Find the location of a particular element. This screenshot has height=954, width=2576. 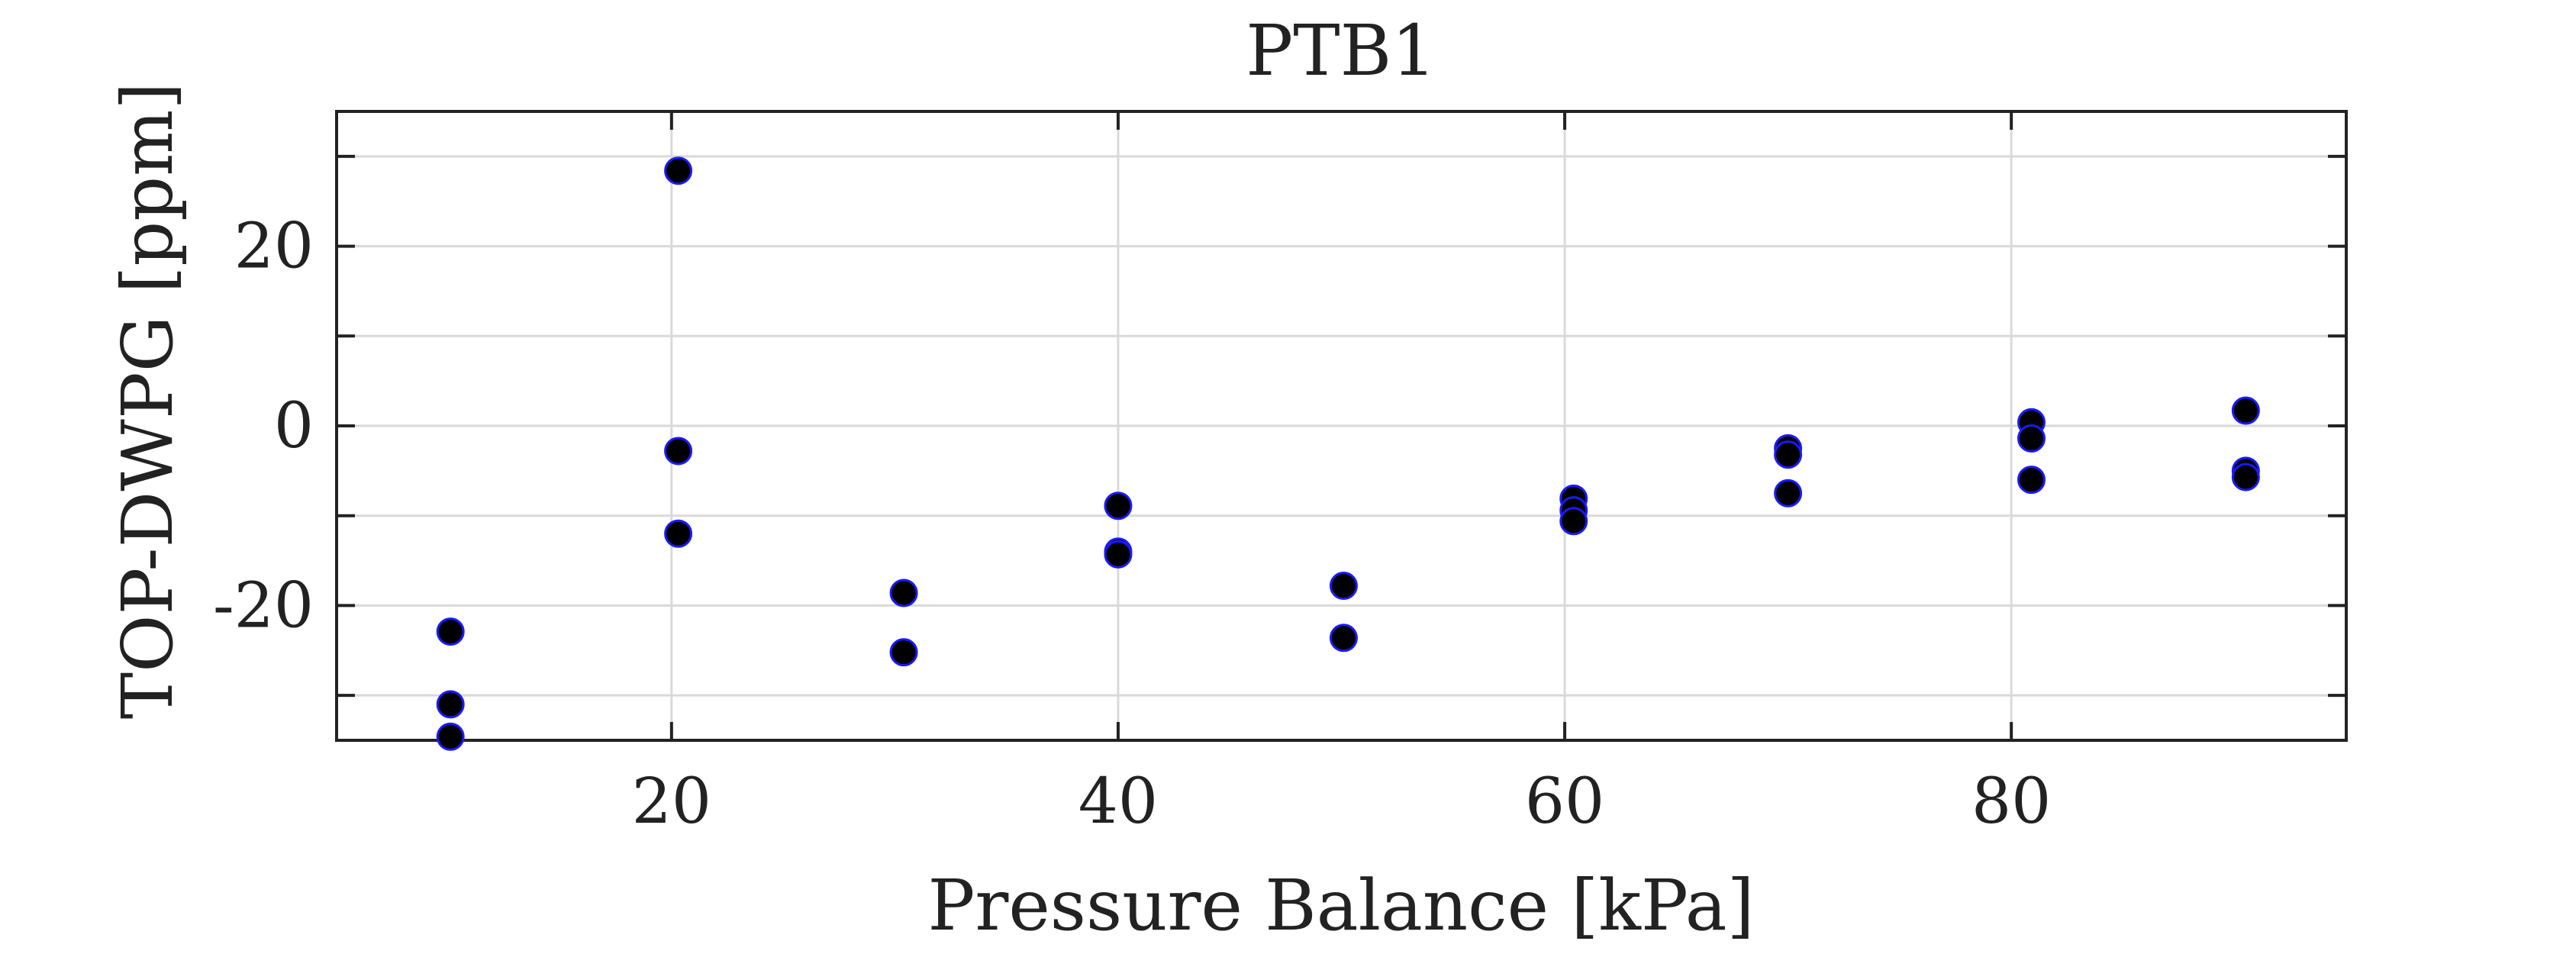

y-axis-label: TOP-DWPG [ppm] is located at coordinates (148, 401).